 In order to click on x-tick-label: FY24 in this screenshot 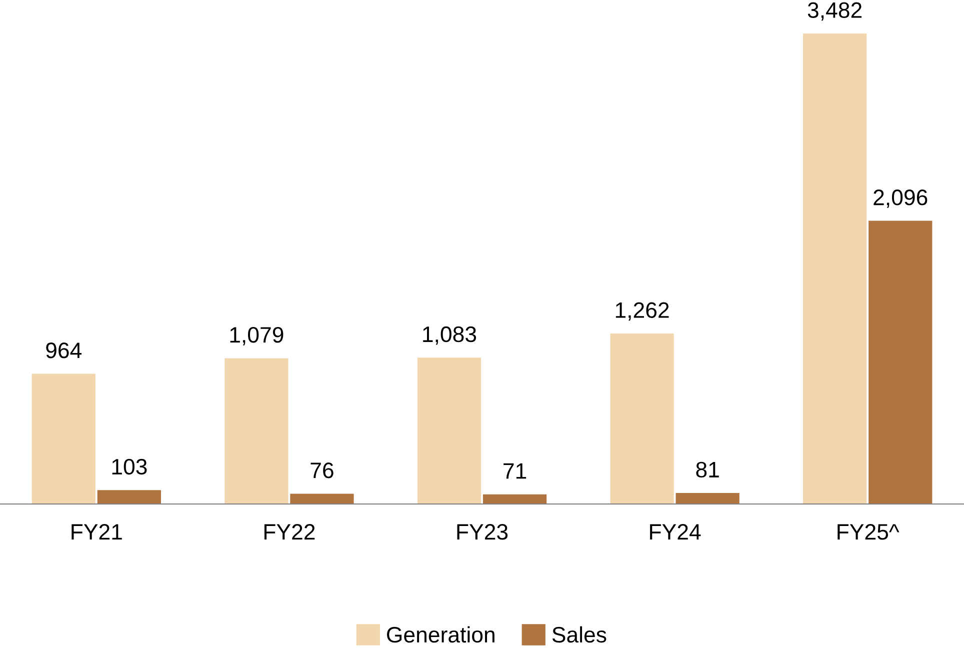, I will do `click(675, 532)`.